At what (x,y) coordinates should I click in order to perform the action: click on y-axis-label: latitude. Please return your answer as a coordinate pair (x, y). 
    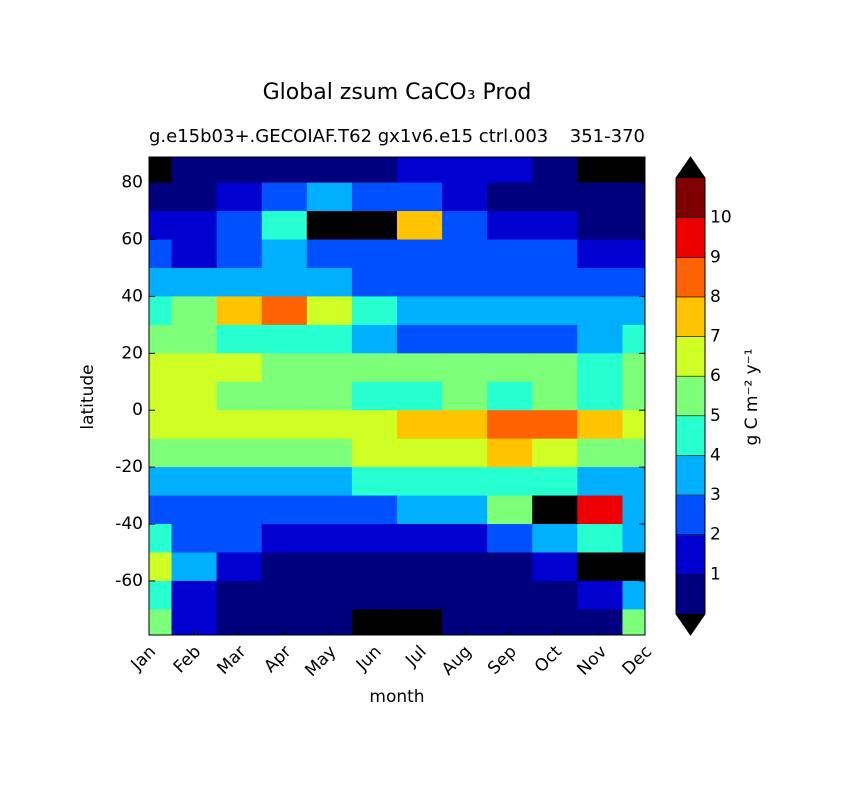
    Looking at the image, I should click on (88, 396).